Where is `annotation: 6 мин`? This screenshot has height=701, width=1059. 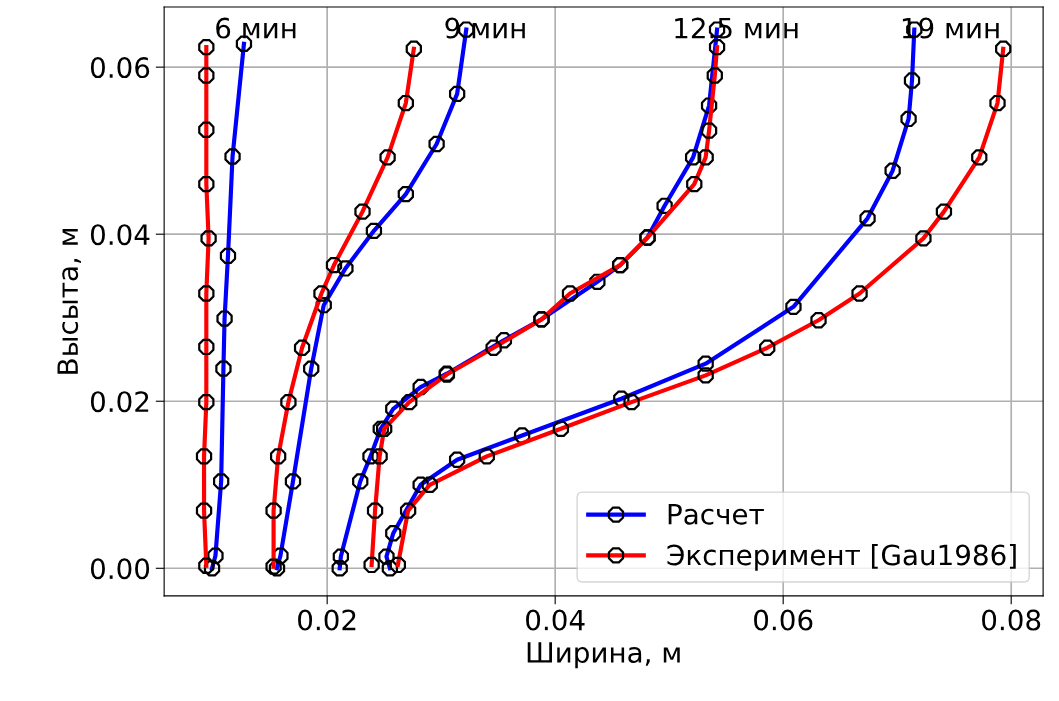
annotation: 6 мин is located at coordinates (256, 28).